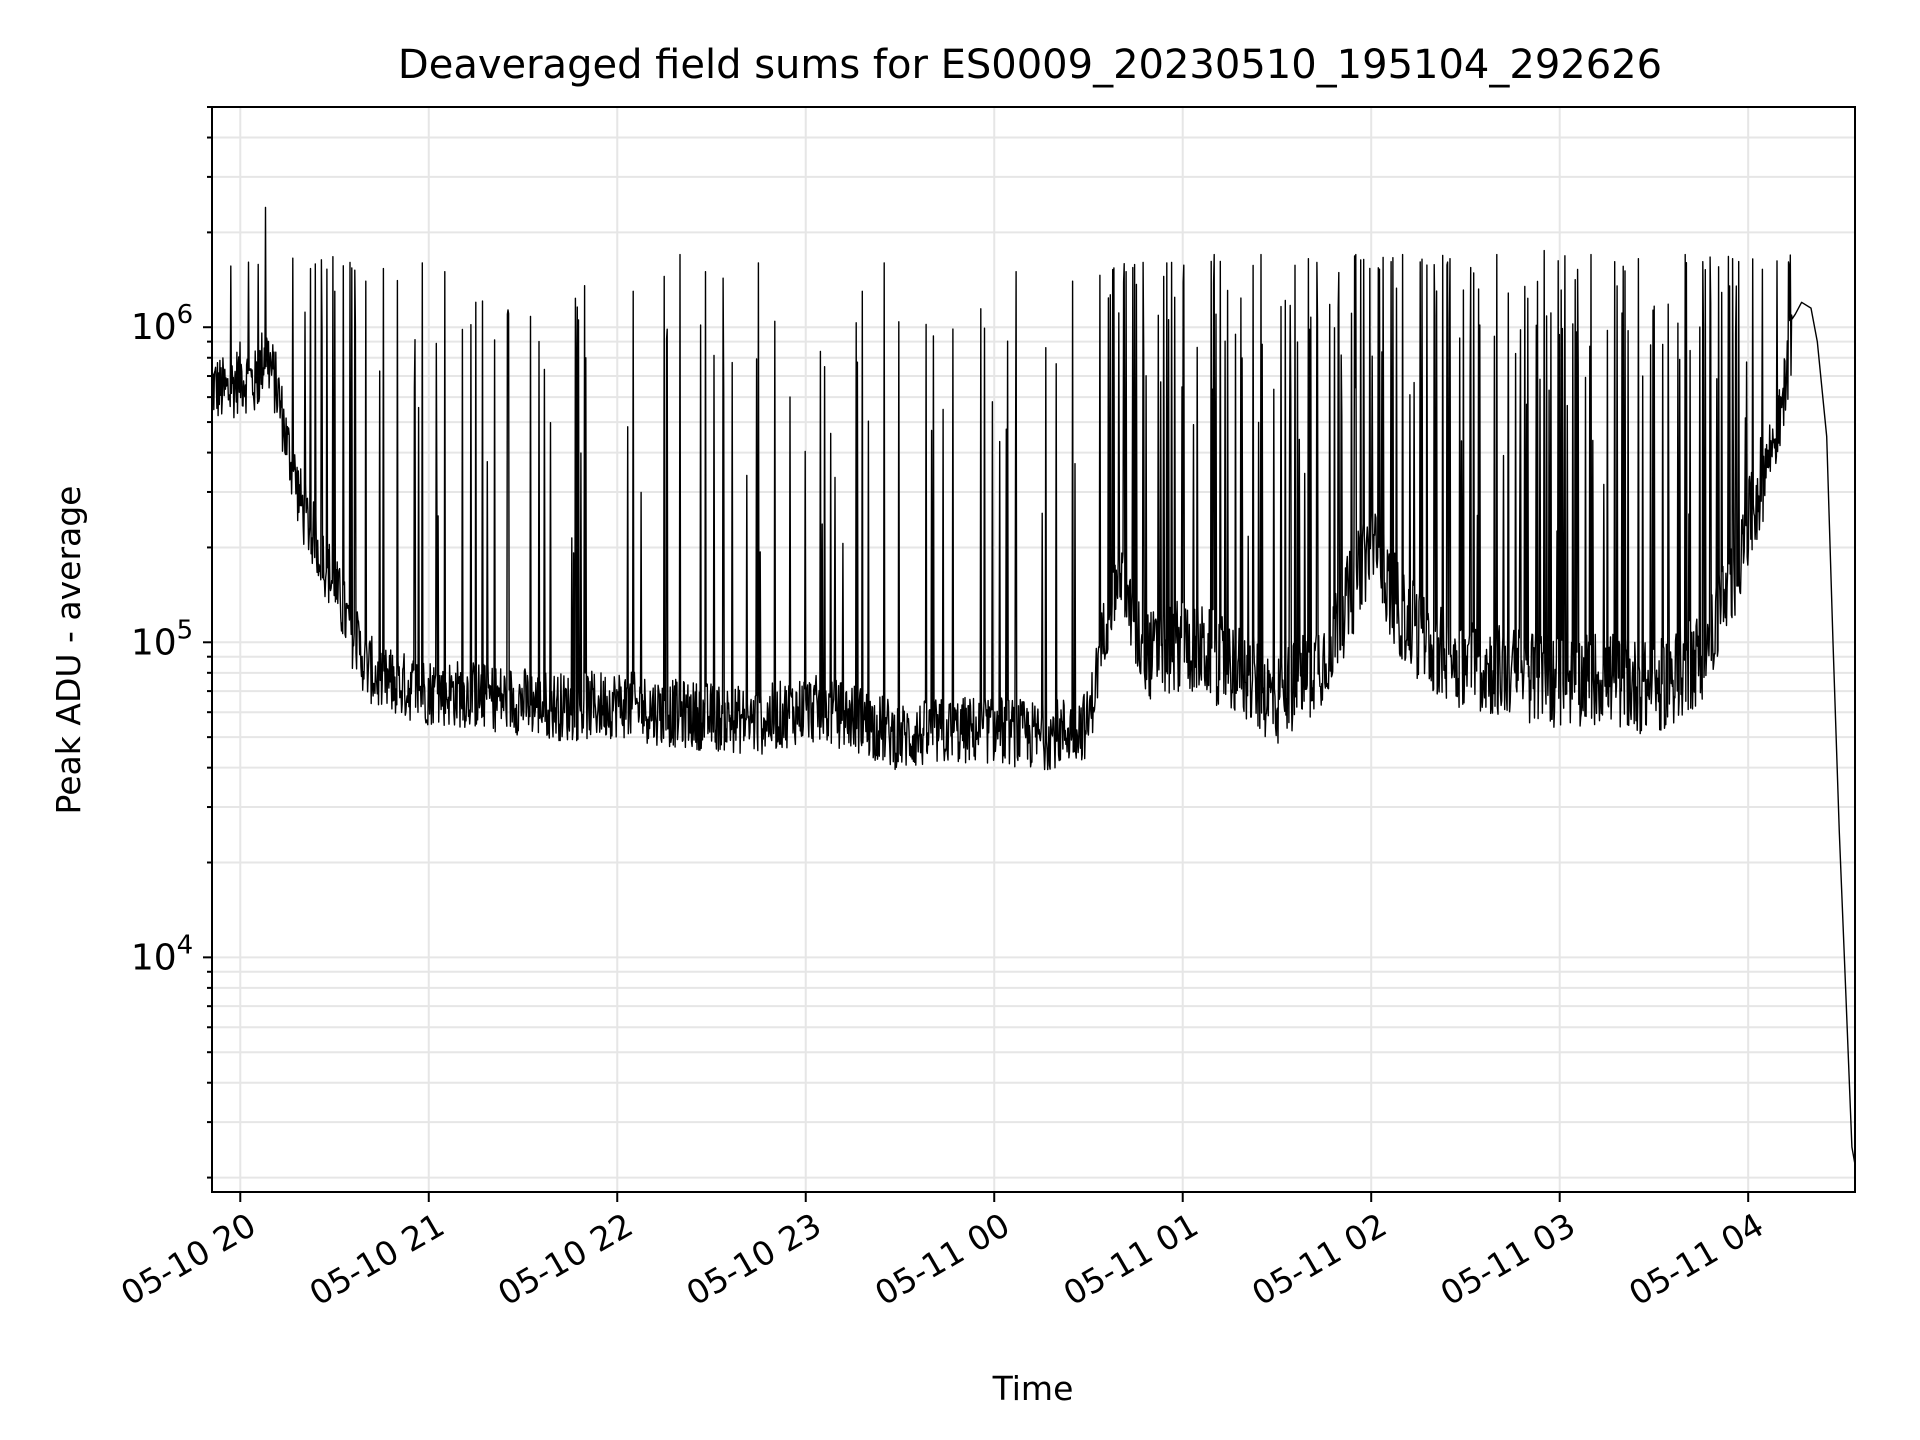 The width and height of the screenshot is (1920, 1440). What do you see at coordinates (185, 945) in the screenshot?
I see `y-tick-exponent: 4` at bounding box center [185, 945].